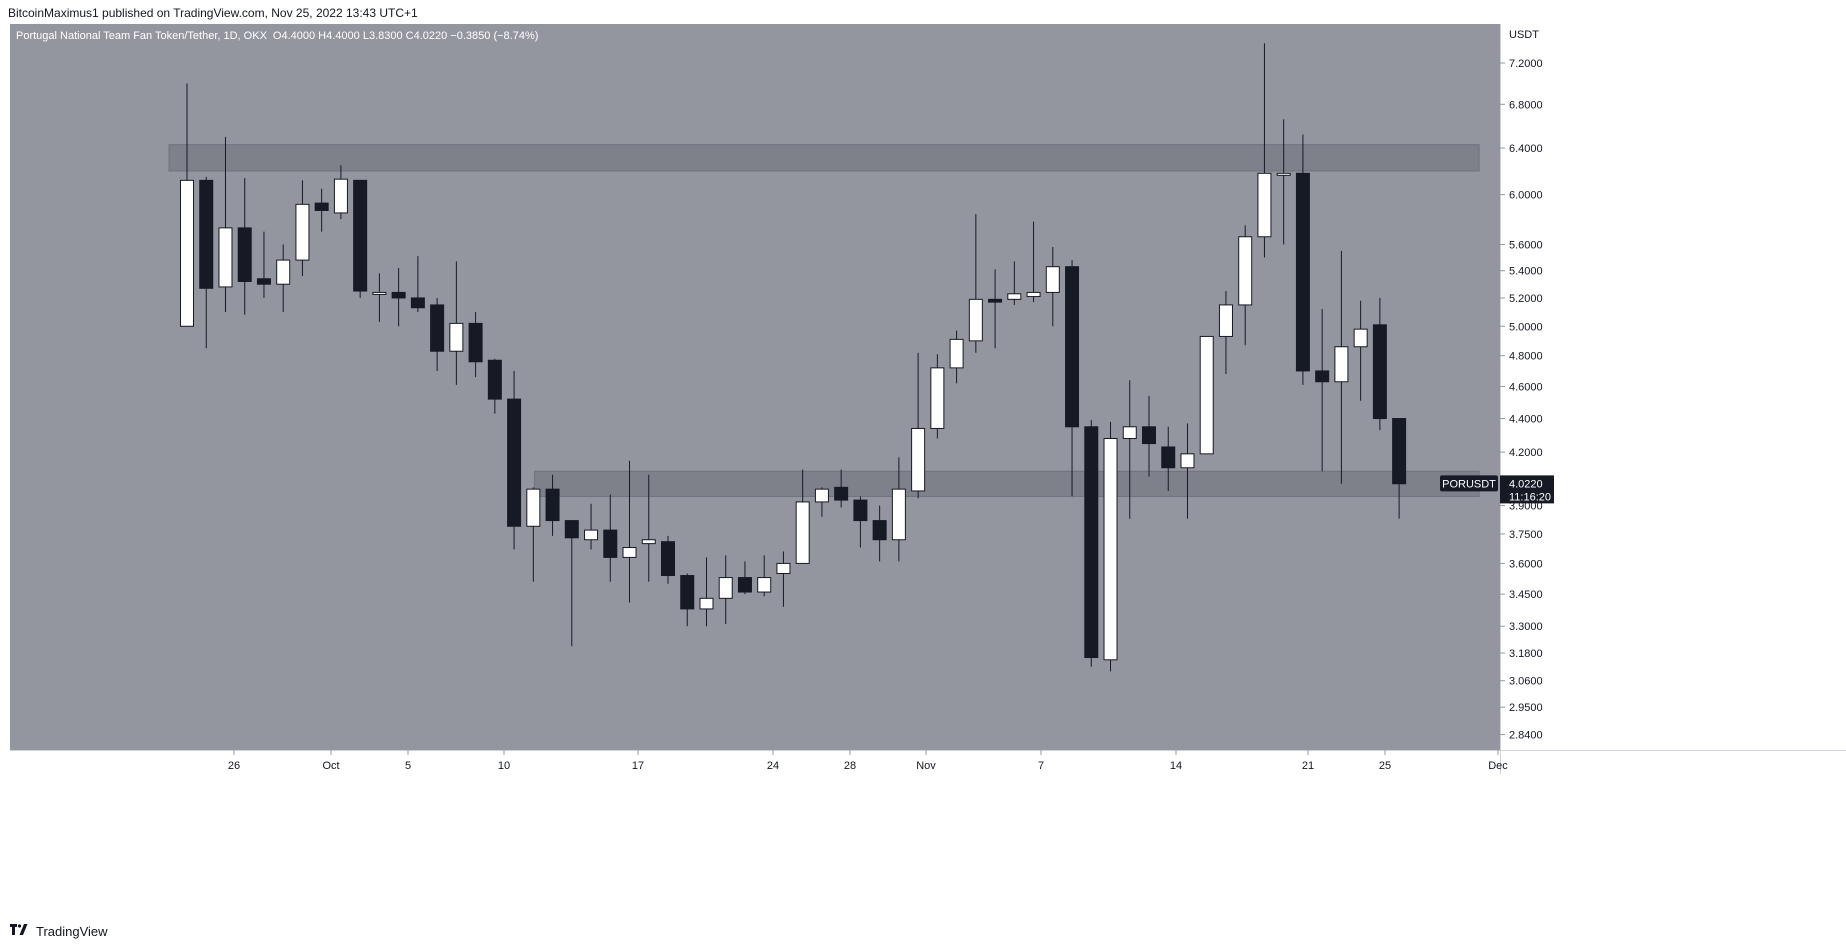 The image size is (1846, 949). Describe the element at coordinates (1526, 654) in the screenshot. I see `price-tick-label: 3.1800` at that location.